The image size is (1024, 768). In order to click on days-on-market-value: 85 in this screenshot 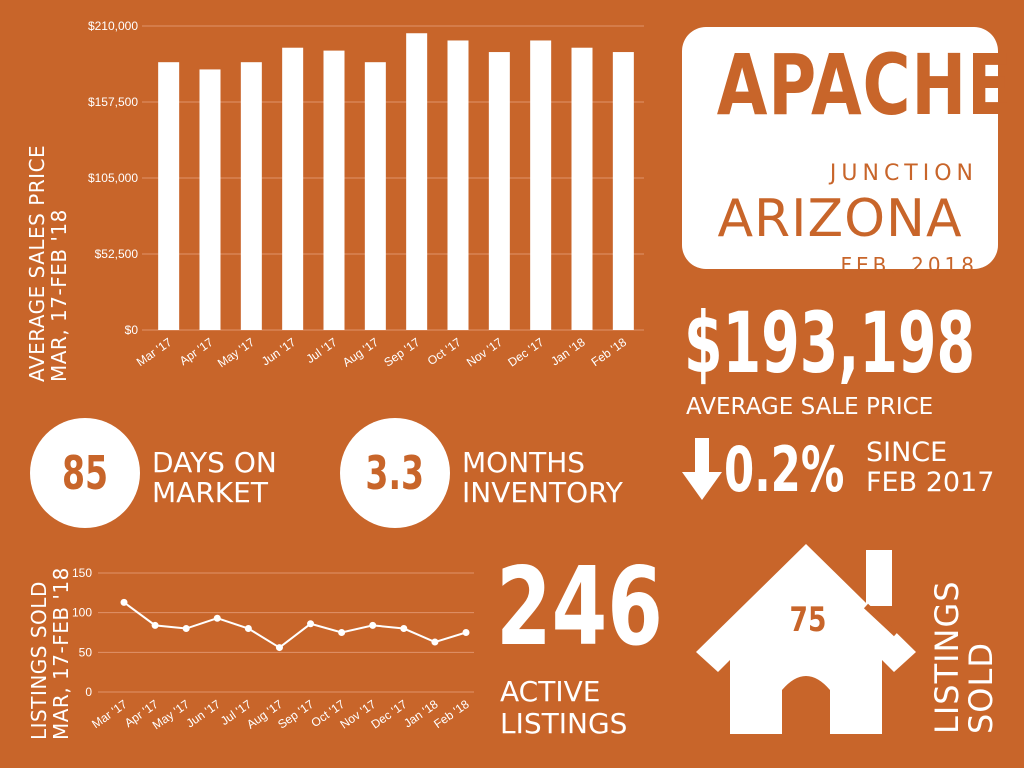, I will do `click(85, 473)`.